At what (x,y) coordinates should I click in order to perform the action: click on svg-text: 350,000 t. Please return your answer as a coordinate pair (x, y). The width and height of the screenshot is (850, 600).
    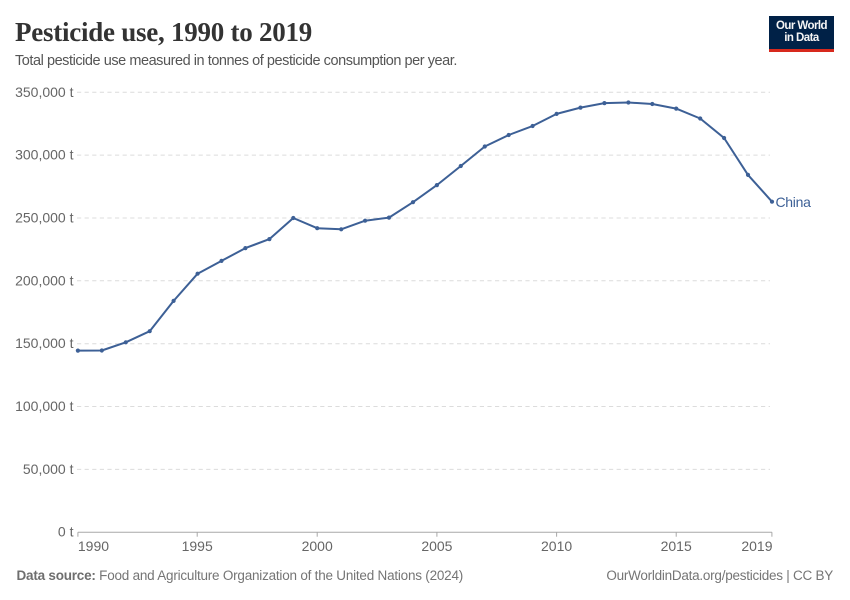
    Looking at the image, I should click on (44, 92).